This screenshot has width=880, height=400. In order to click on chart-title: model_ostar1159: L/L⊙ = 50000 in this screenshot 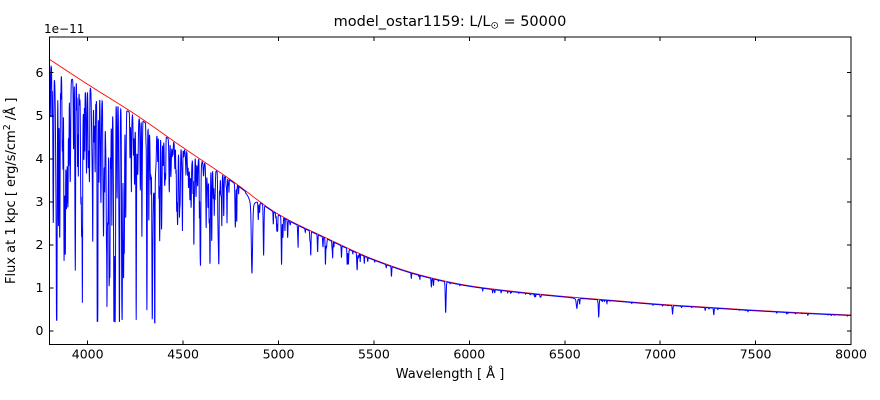, I will do `click(450, 23)`.